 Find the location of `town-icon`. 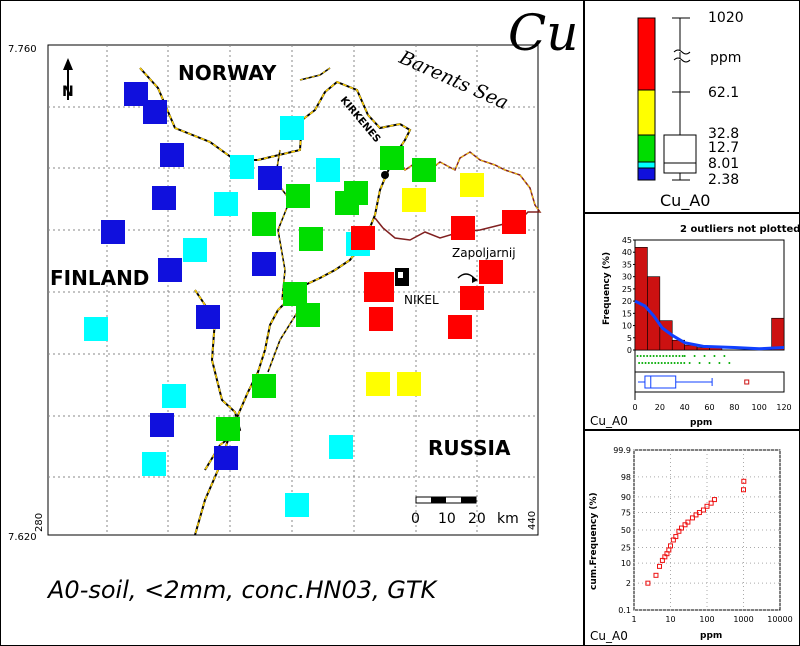

town-icon is located at coordinates (385, 175).